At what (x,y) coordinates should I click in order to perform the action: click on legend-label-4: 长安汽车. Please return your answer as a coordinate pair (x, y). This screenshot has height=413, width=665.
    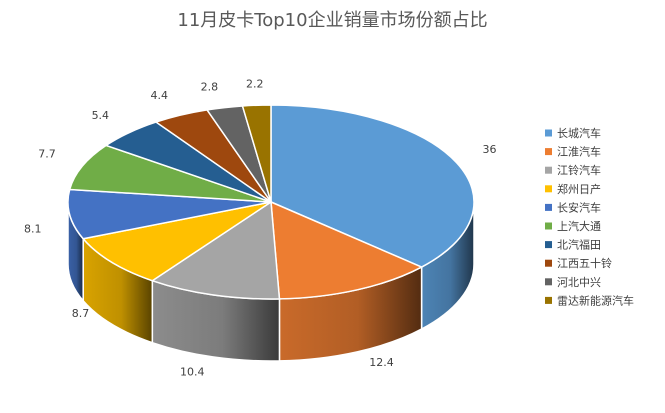
    Looking at the image, I should click on (579, 207).